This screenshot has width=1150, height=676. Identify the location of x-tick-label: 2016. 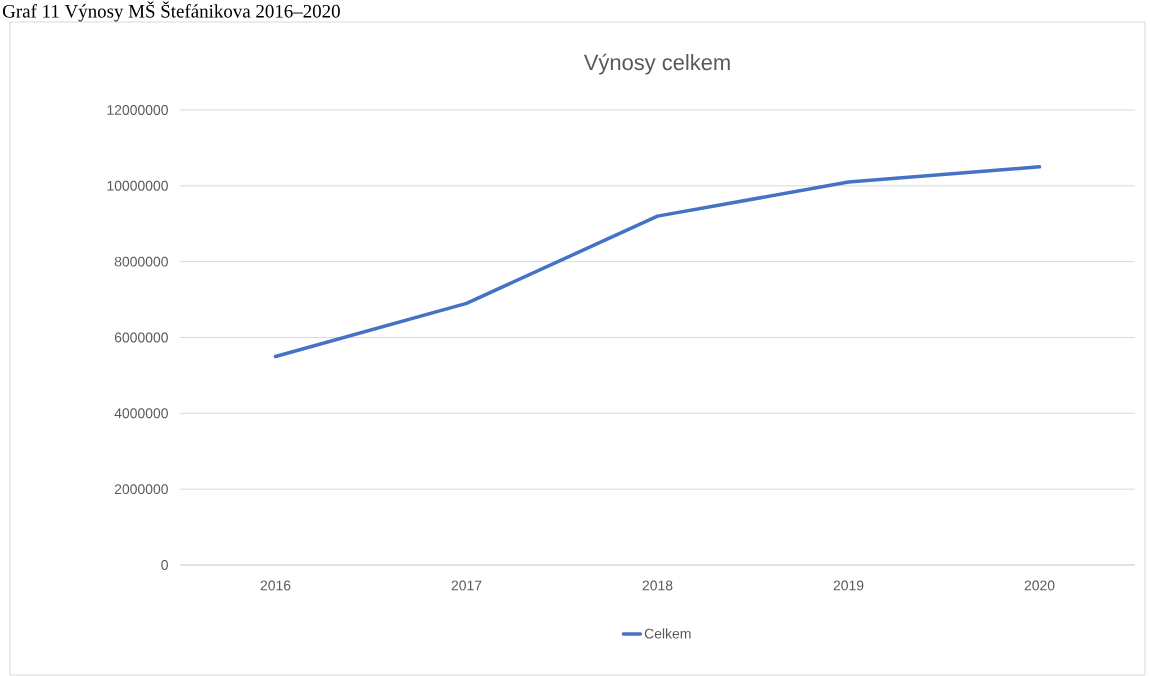
(275, 585).